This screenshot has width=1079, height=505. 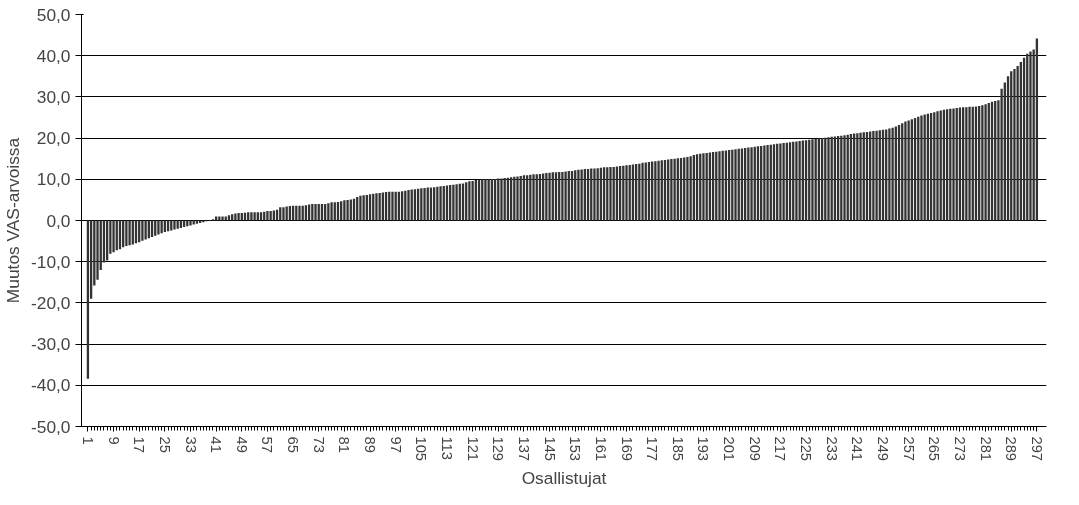 I want to click on x-tick-label: 273, so click(x=959, y=448).